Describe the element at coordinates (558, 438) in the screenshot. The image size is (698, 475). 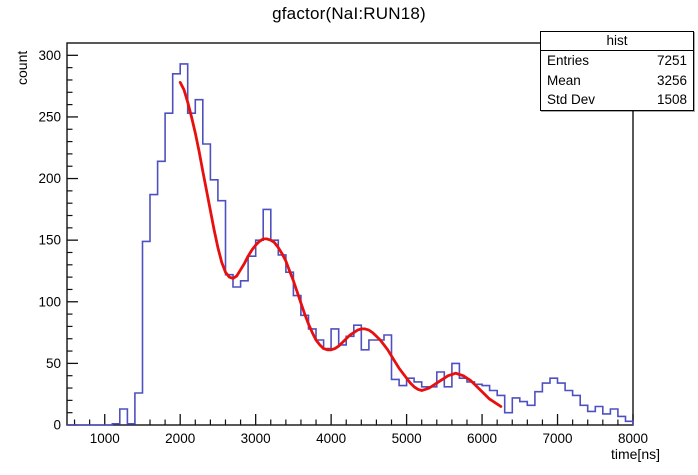
I see `x-tick-label: 7000` at that location.